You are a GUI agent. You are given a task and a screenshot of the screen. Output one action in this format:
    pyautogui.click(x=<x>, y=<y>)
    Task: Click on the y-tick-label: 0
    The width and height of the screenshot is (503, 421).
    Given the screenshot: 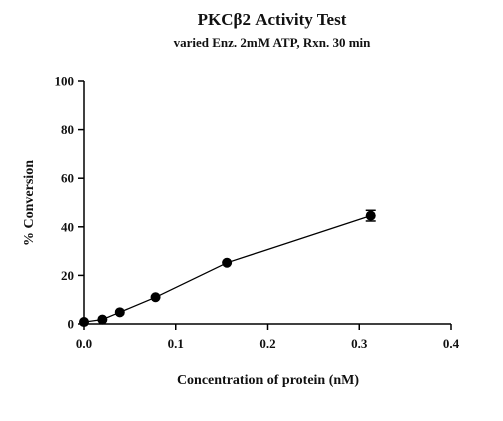 What is the action you would take?
    pyautogui.click(x=71, y=324)
    